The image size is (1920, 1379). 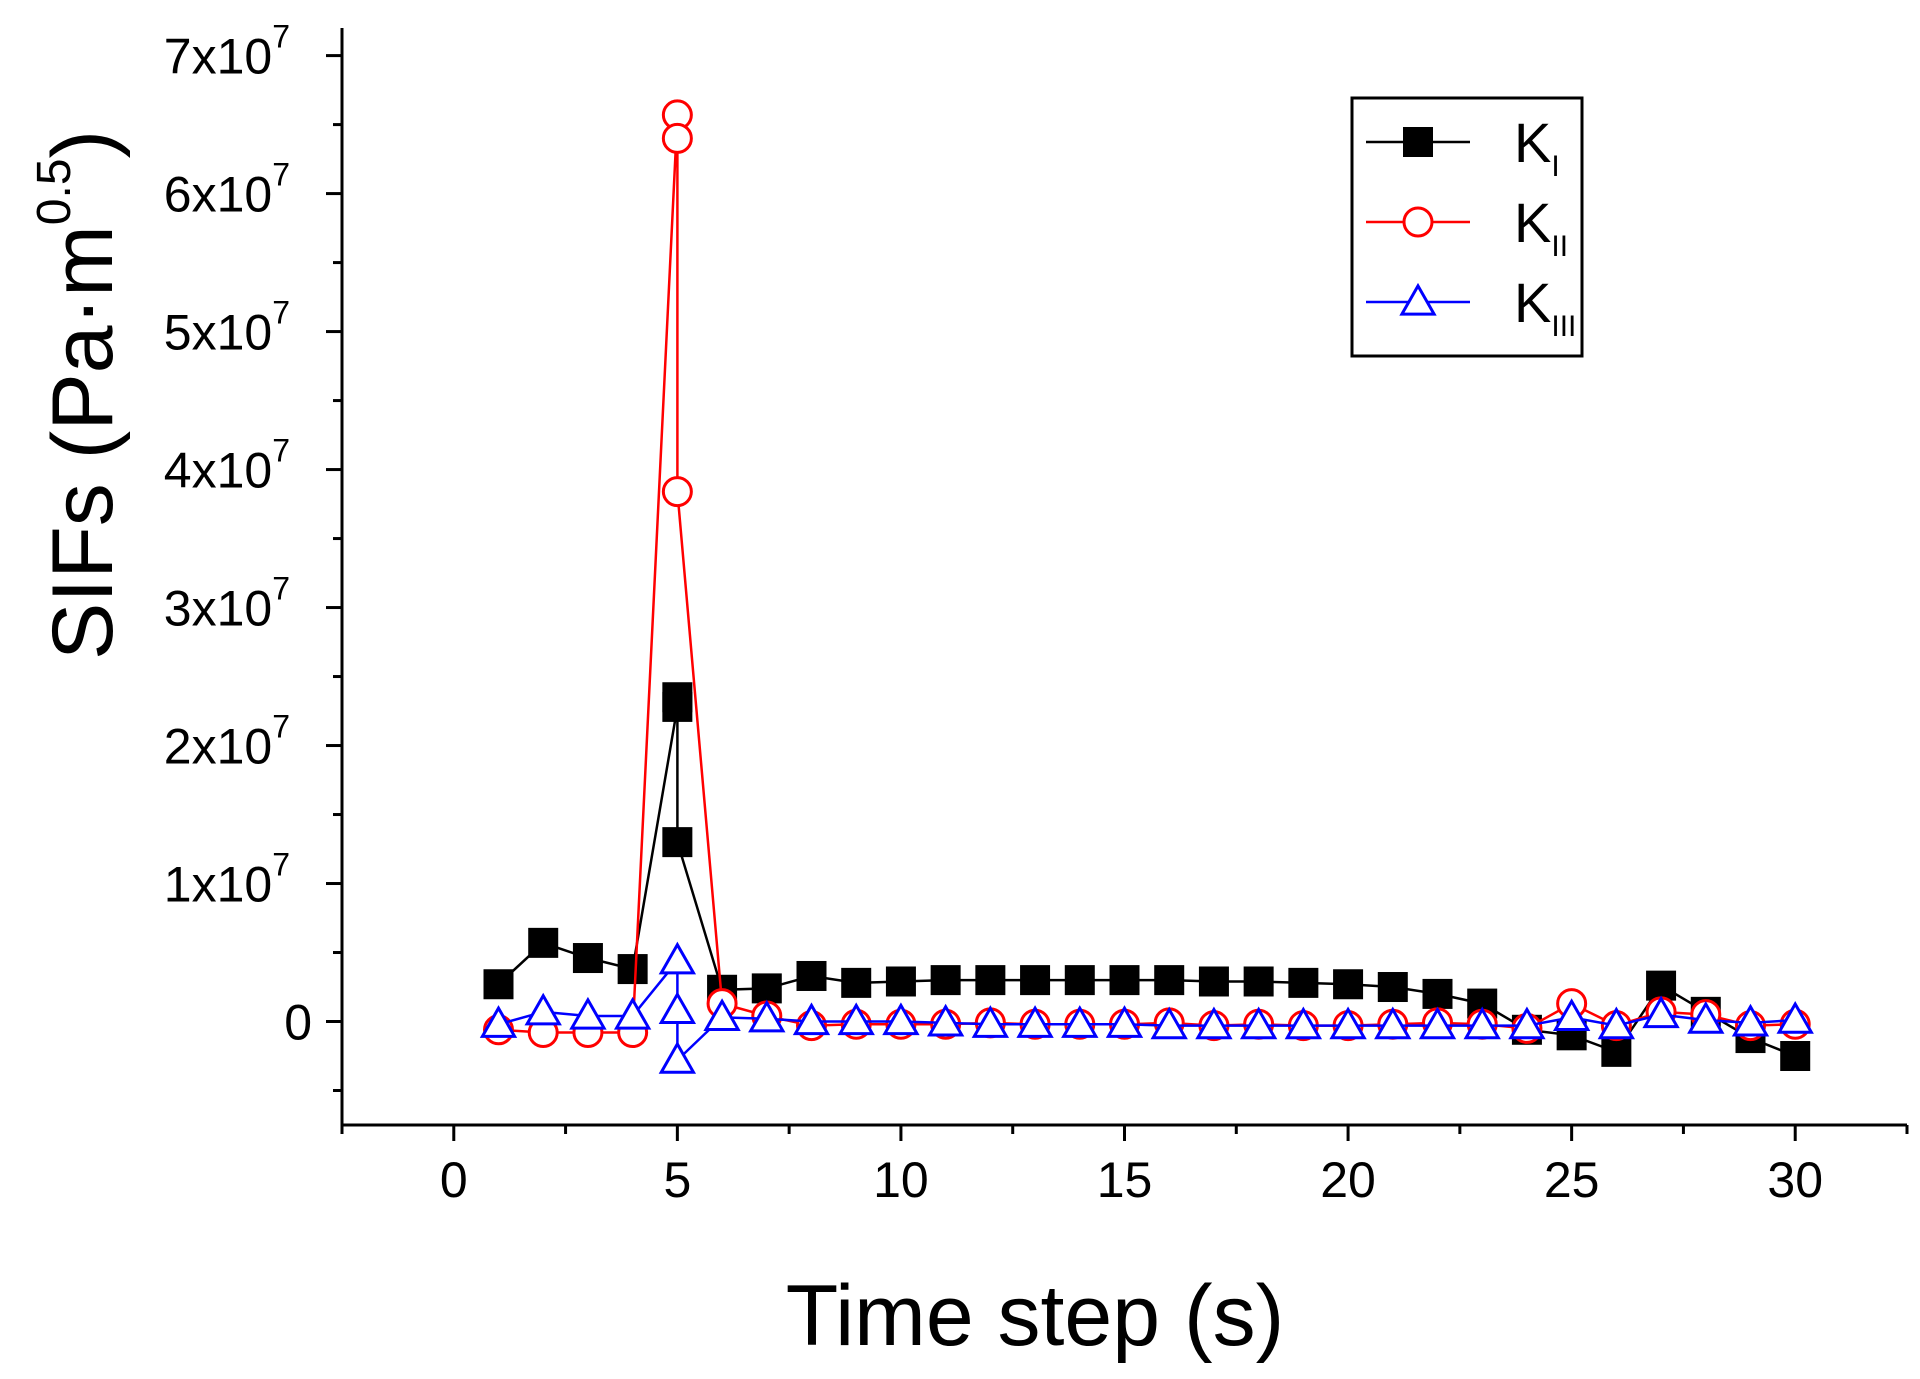 What do you see at coordinates (1795, 1180) in the screenshot?
I see `x-tick-label: 30` at bounding box center [1795, 1180].